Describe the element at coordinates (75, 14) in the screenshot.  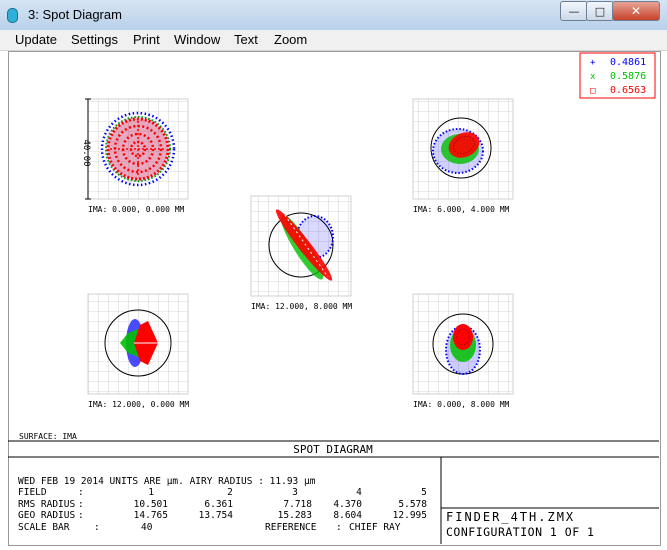
I see `window-title: 3: Spot Diagram` at that location.